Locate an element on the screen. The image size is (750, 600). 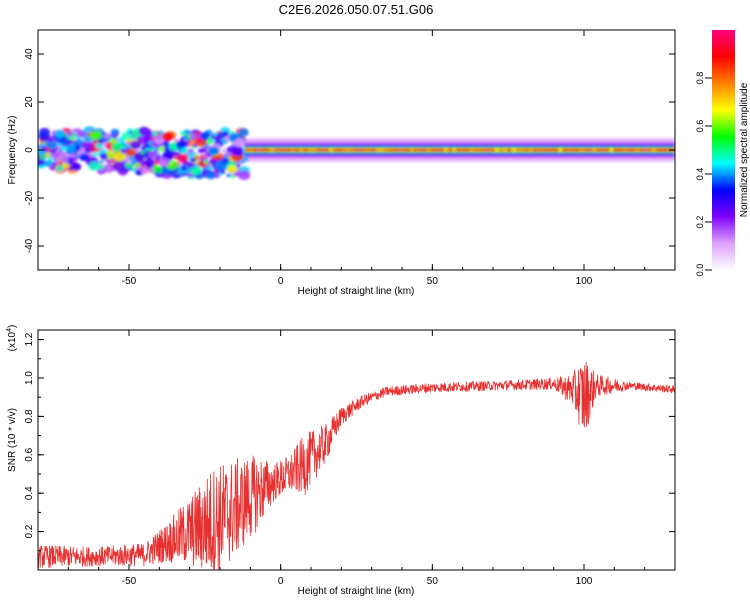
snr-scale-exponent: 4 is located at coordinates (9, 330).